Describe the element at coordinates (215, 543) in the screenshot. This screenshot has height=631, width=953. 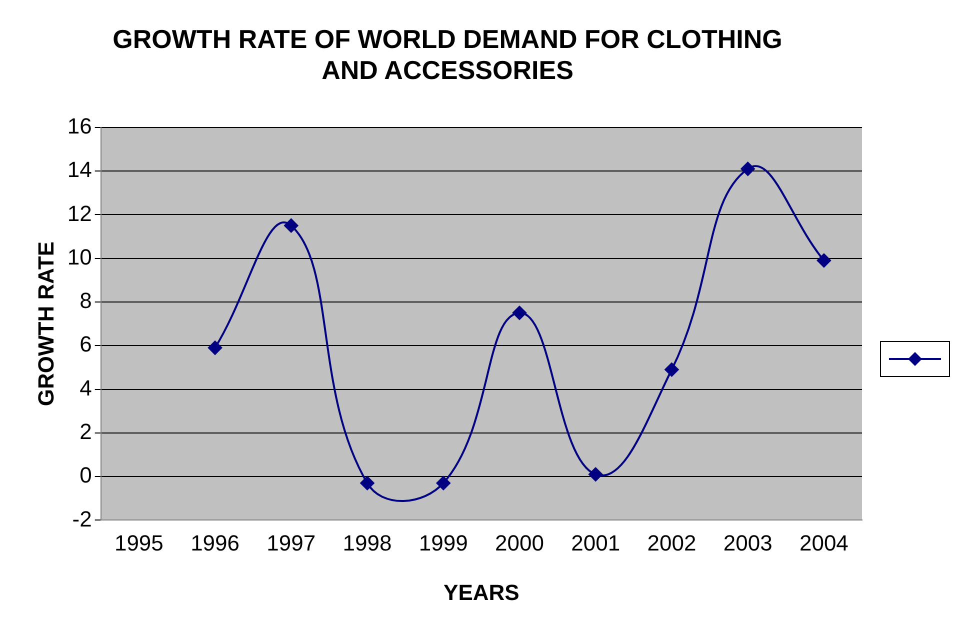
I see `x-tick-label: 1996` at that location.